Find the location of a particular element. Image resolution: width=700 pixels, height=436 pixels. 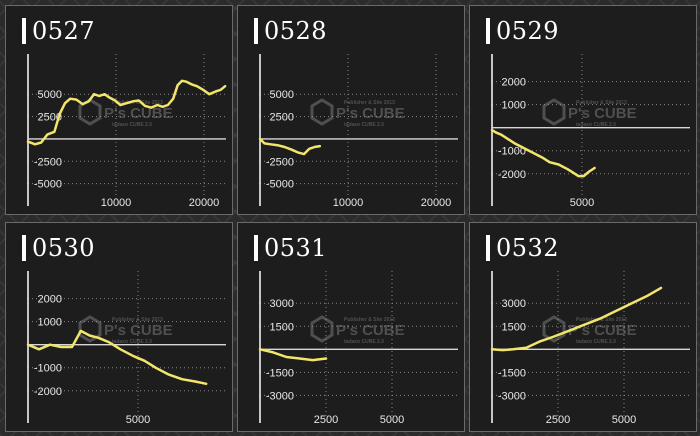

chart-title: 0528 is located at coordinates (296, 31).